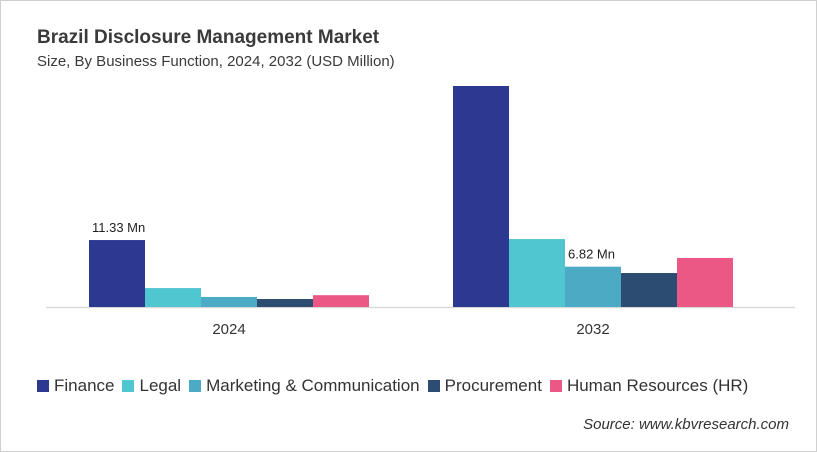  What do you see at coordinates (593, 286) in the screenshot?
I see `bar-2032-marketing-communication` at bounding box center [593, 286].